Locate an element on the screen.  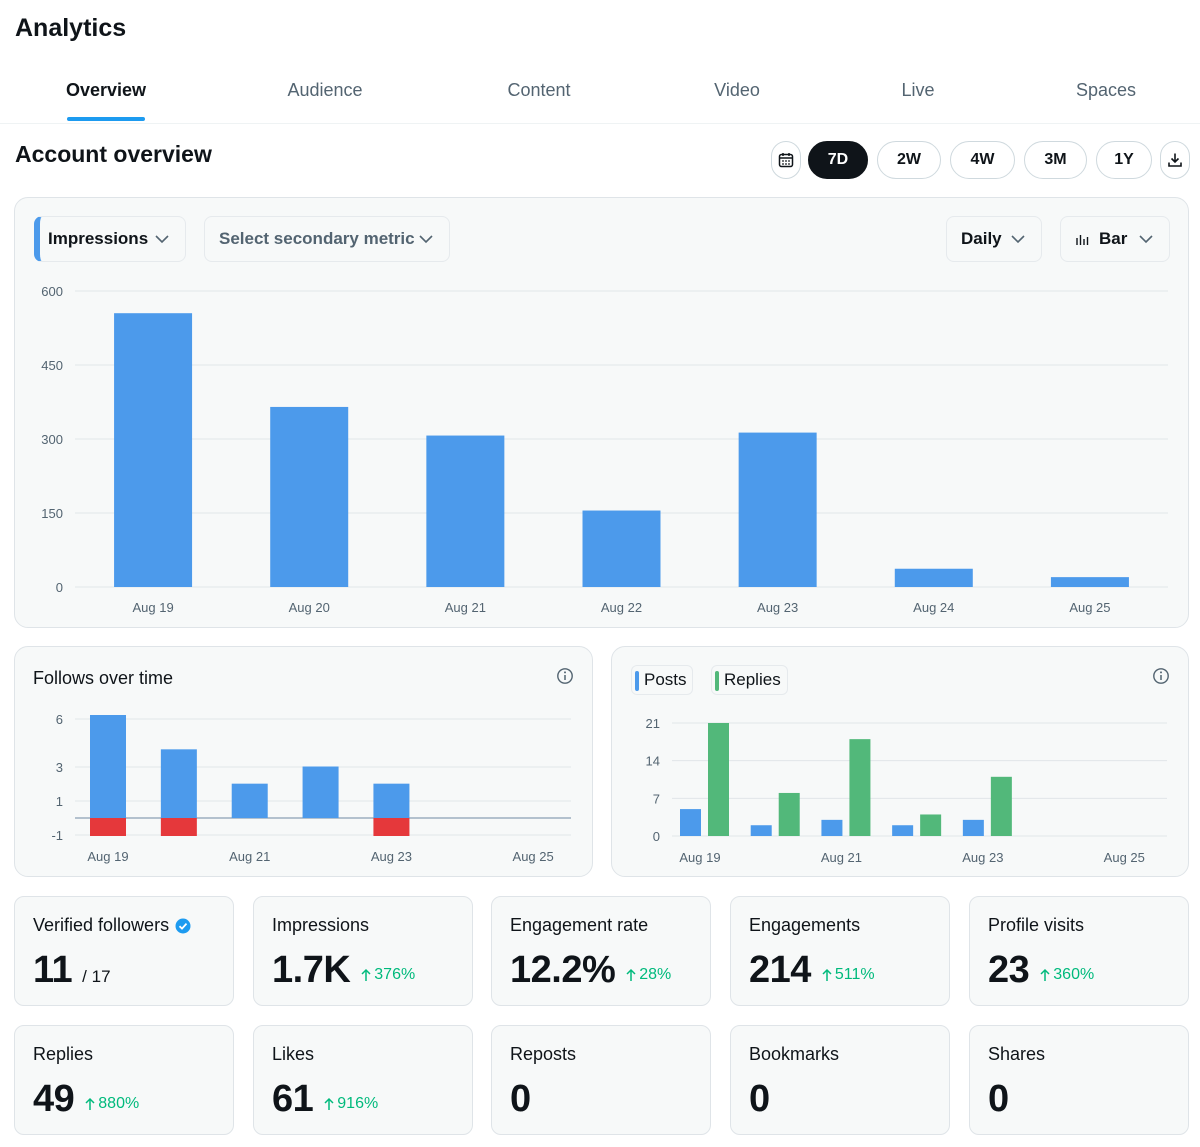
secondary-metric-dropdown: Select secondary metric is located at coordinates (327, 239).